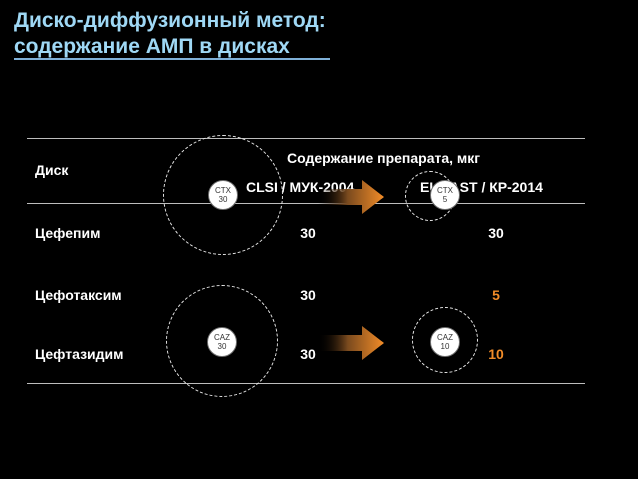 The width and height of the screenshot is (638, 479). I want to click on disk-ctx30-code: CTX, so click(223, 190).